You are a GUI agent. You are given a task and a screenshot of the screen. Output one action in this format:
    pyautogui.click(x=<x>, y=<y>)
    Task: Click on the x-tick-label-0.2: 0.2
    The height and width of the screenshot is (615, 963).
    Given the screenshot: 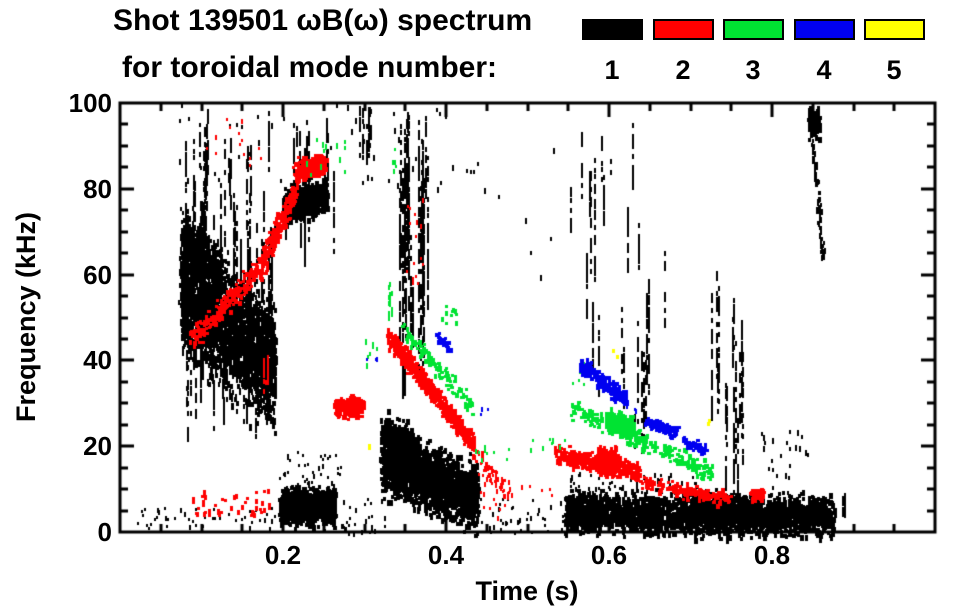 What is the action you would take?
    pyautogui.click(x=283, y=555)
    